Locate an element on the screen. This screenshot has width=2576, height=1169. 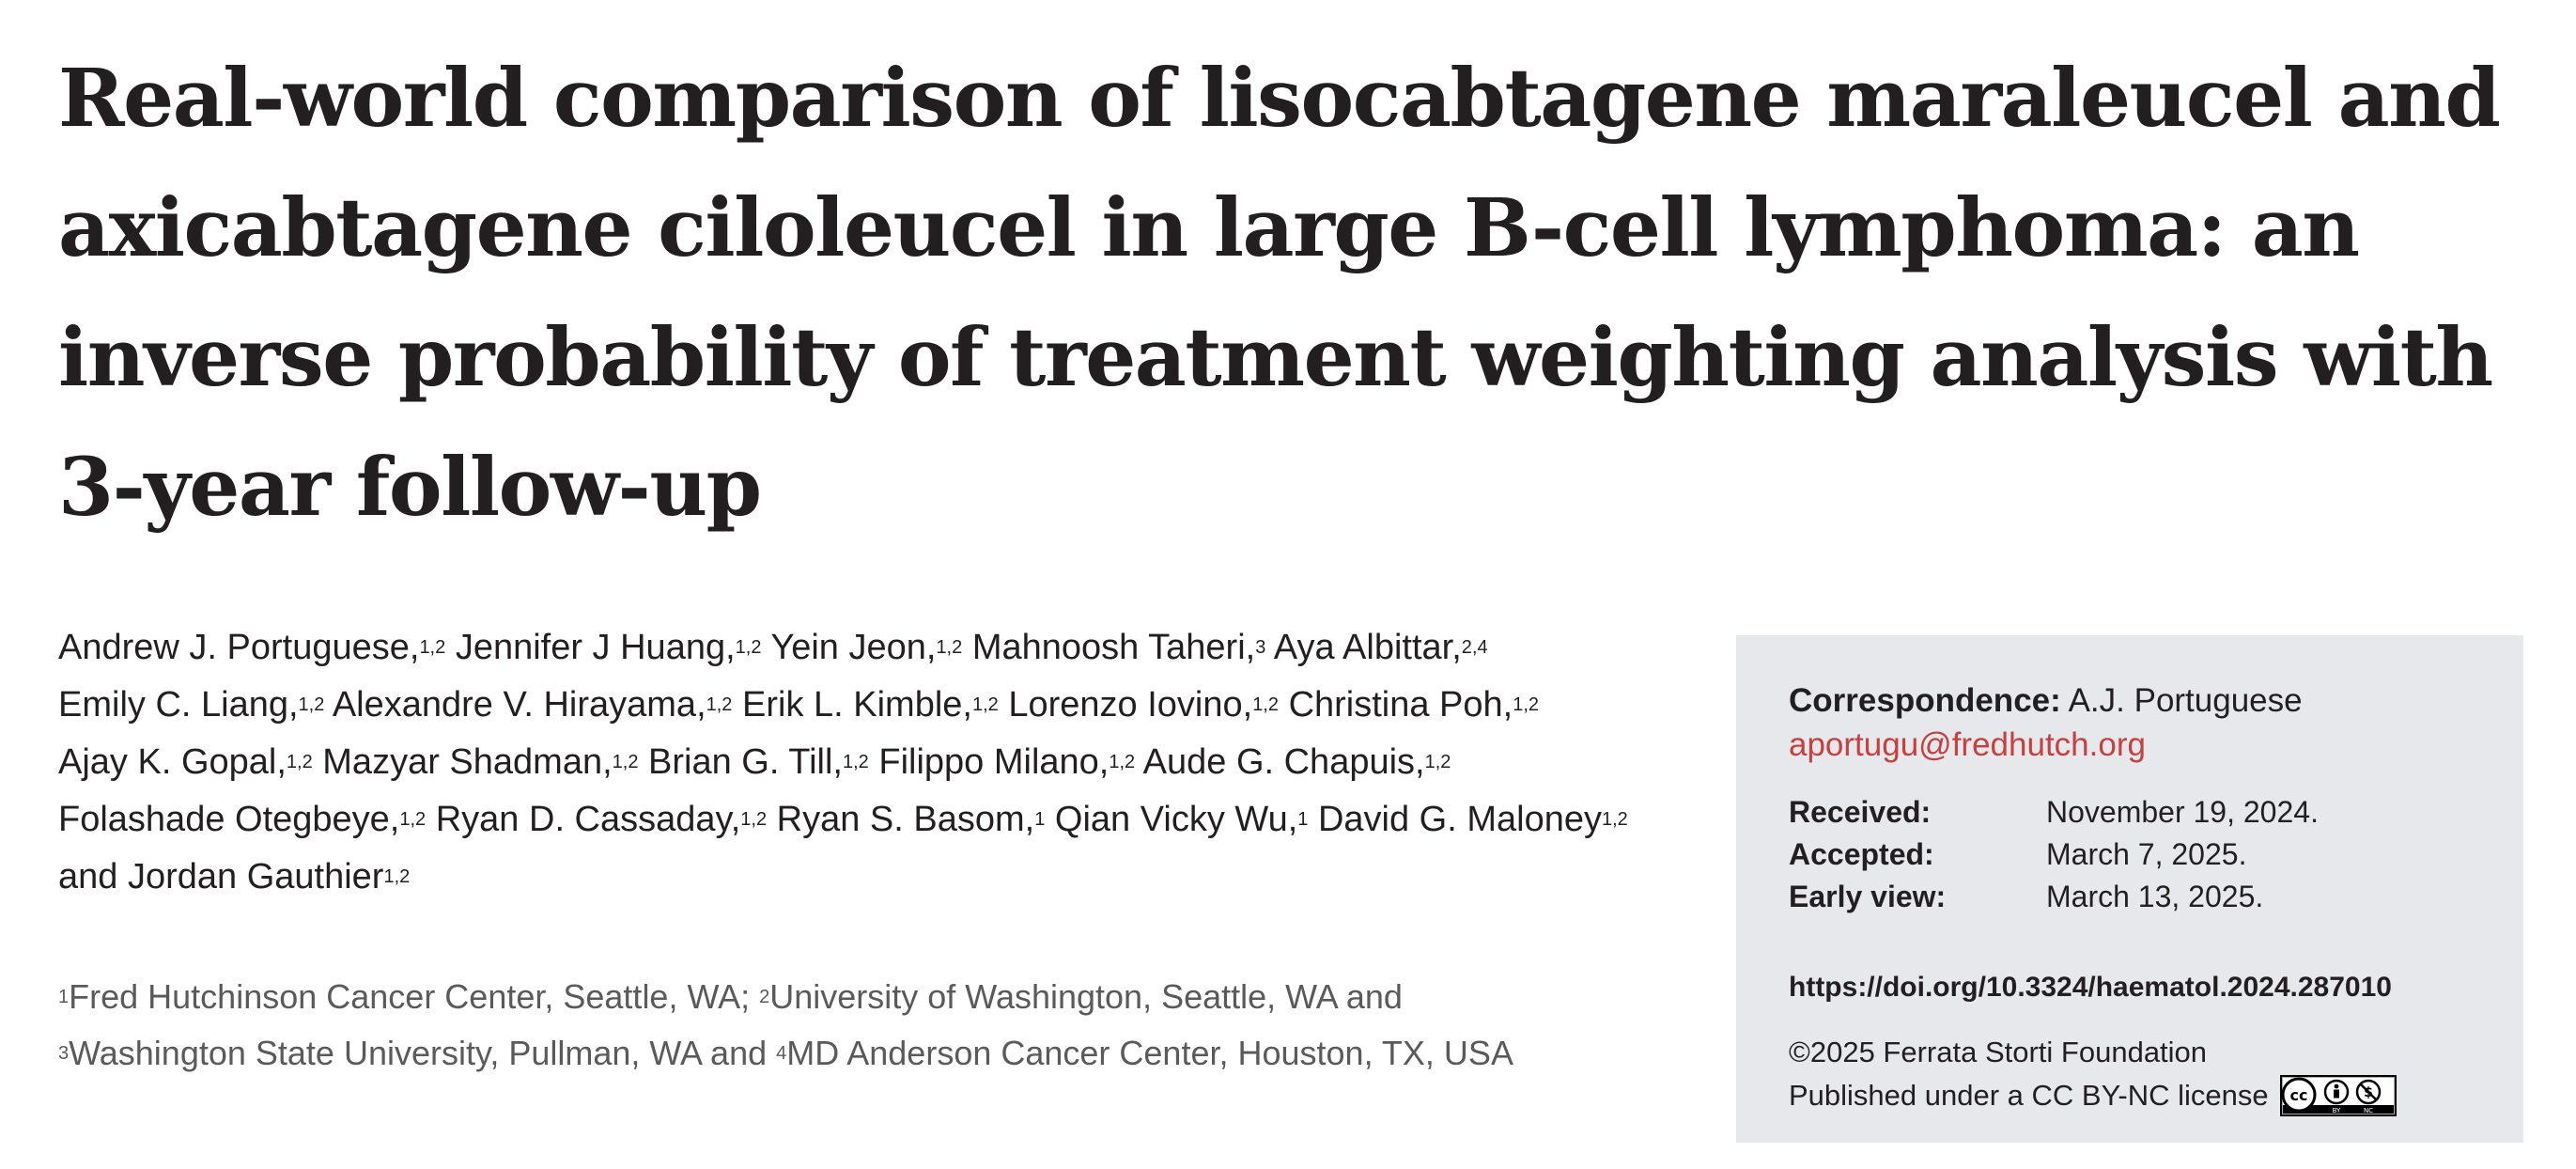
author-name: Andrew J. Portuguese, is located at coordinates (239, 647).